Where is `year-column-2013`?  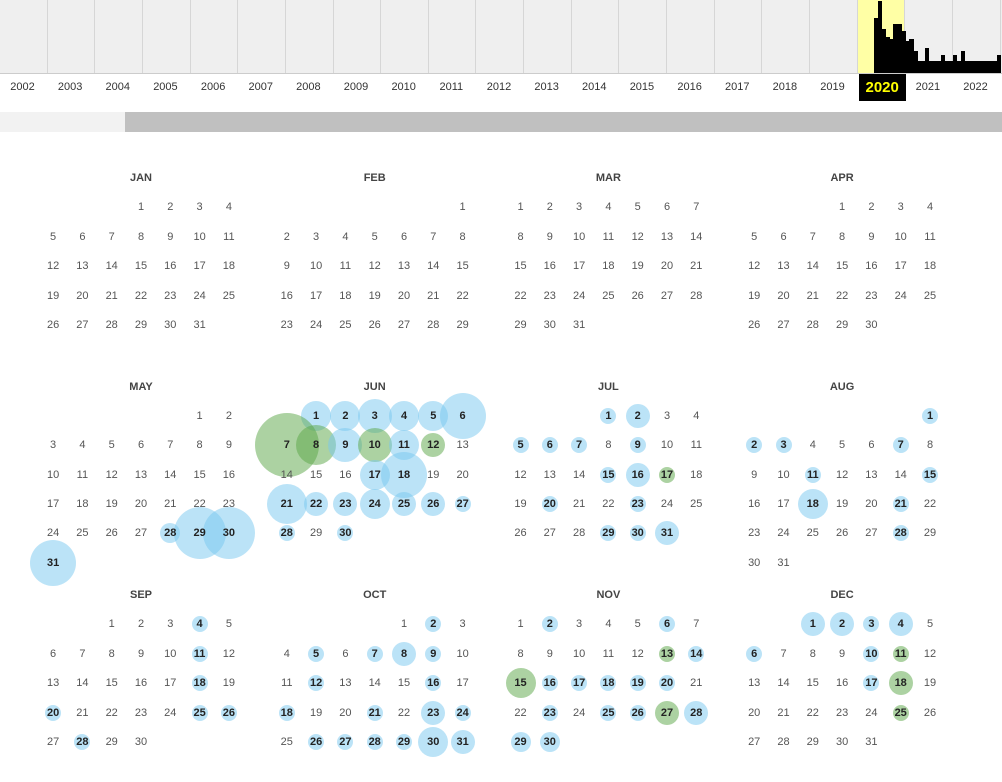 year-column-2013 is located at coordinates (548, 36).